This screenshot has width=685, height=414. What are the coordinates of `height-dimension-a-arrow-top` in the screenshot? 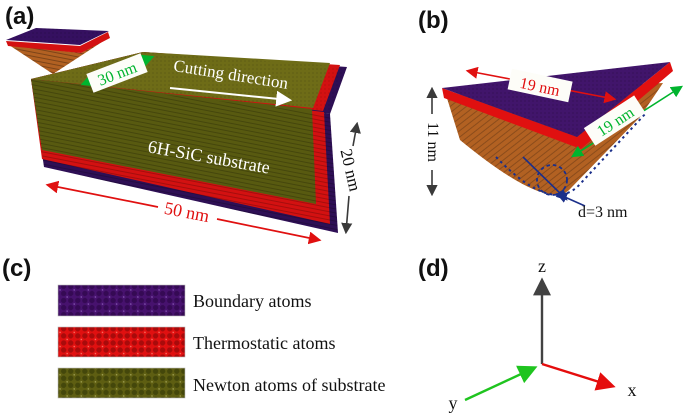 It's located at (355, 134).